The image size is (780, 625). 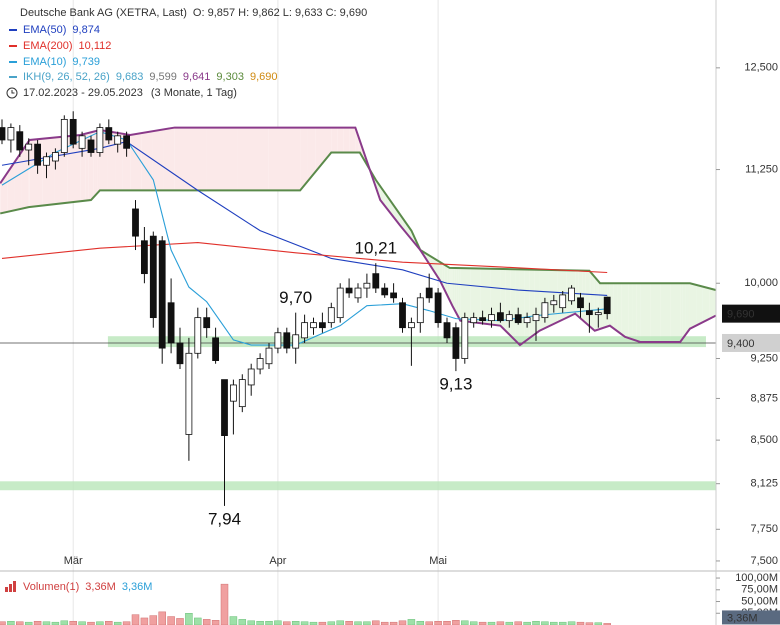 What do you see at coordinates (764, 529) in the screenshot?
I see `y-tick-label: 7,750` at bounding box center [764, 529].